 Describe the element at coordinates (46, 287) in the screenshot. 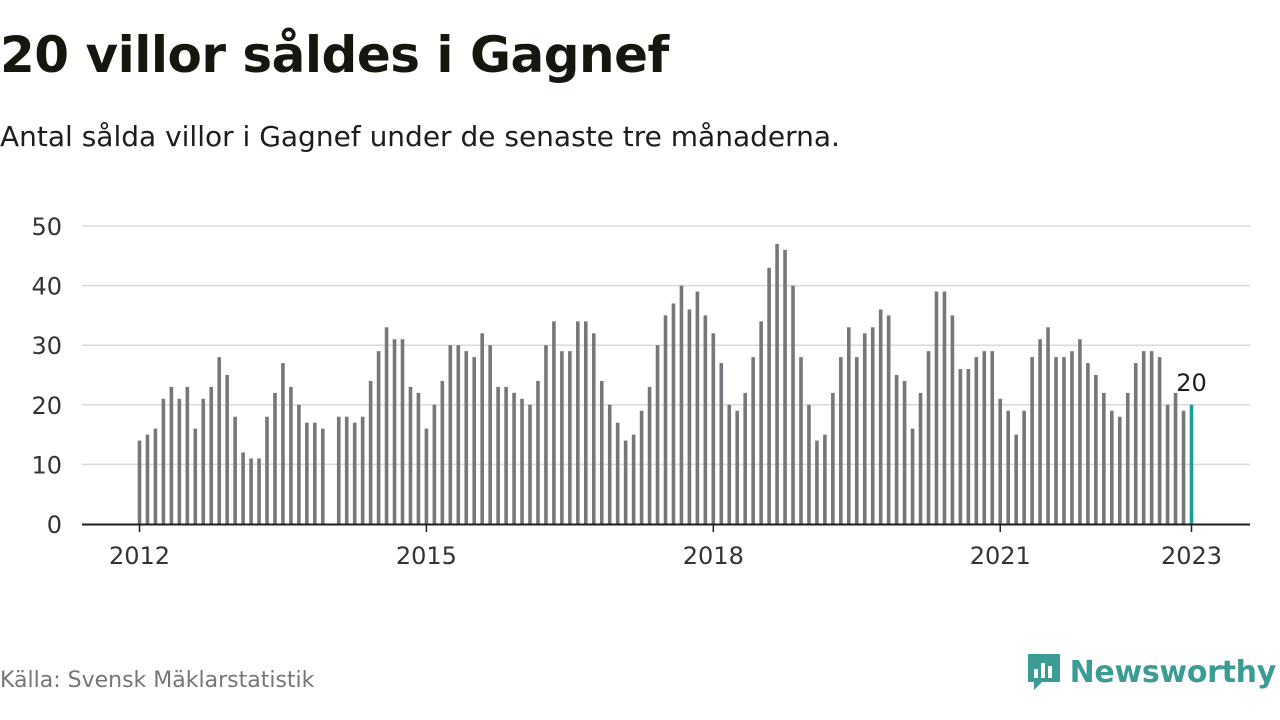

I see `y-tick-label: 40` at that location.